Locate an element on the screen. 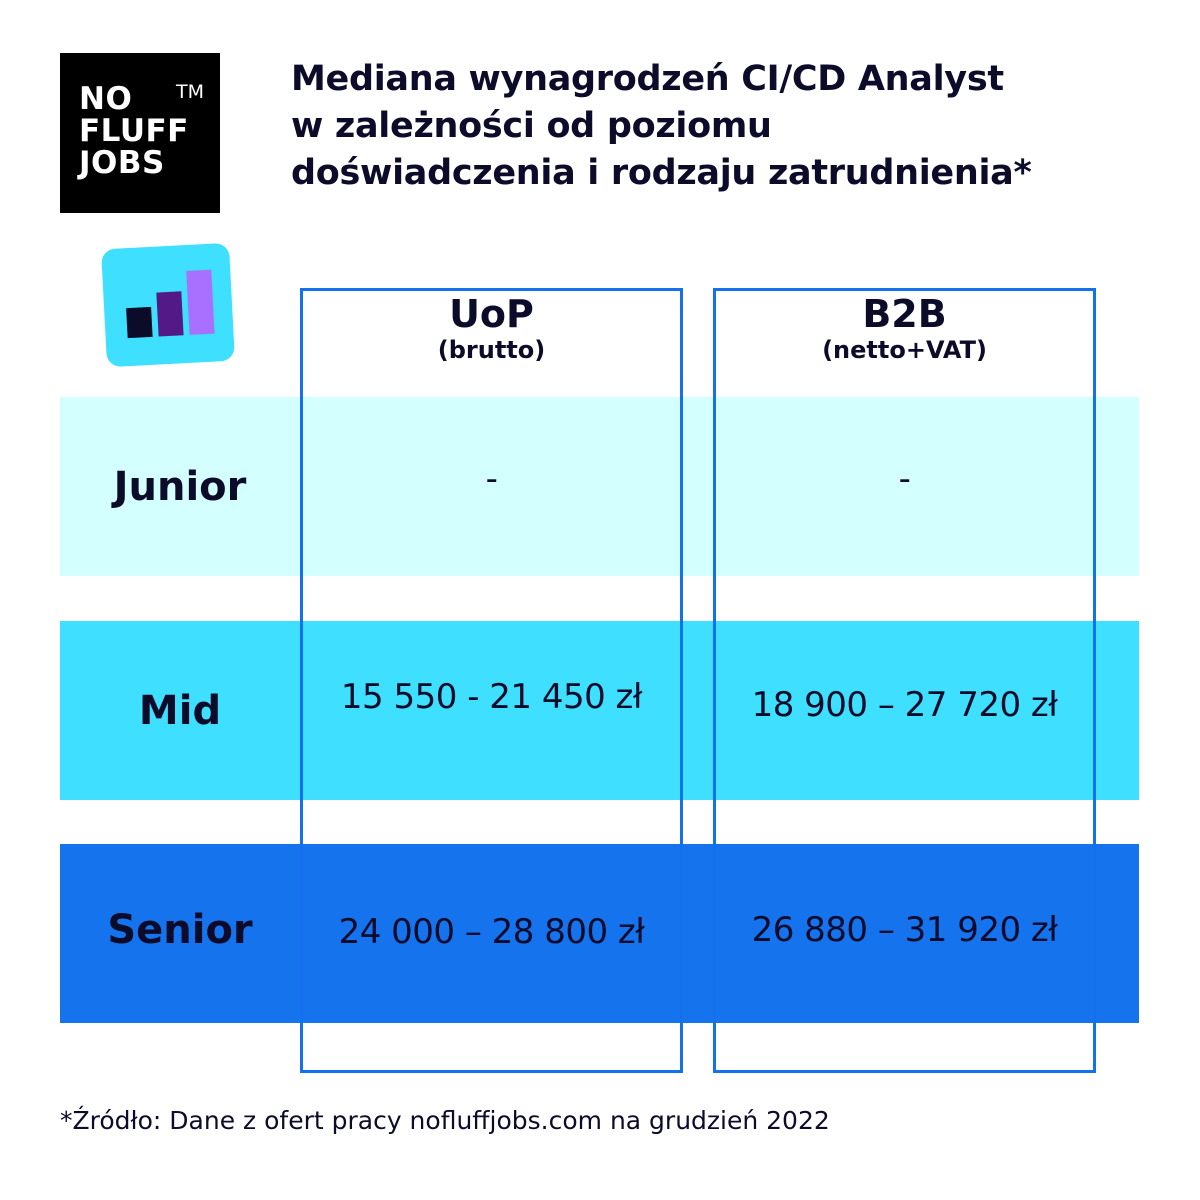 The height and width of the screenshot is (1200, 1200). row-mid-band is located at coordinates (599, 710).